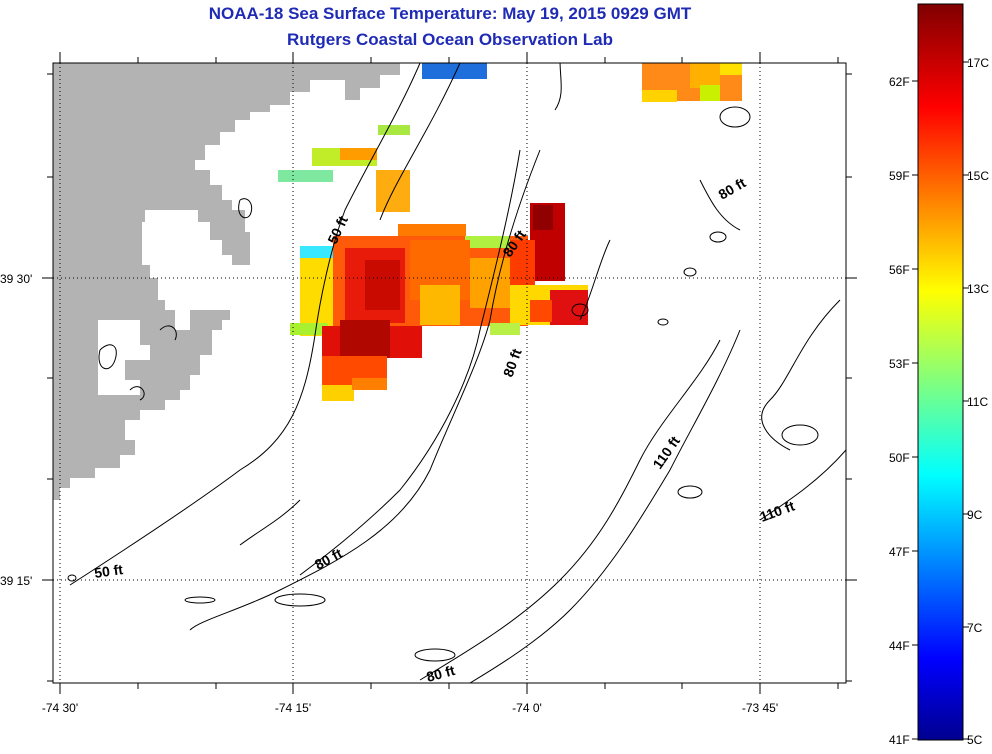 The width and height of the screenshot is (992, 754). What do you see at coordinates (365, 81) in the screenshot?
I see `land-island` at bounding box center [365, 81].